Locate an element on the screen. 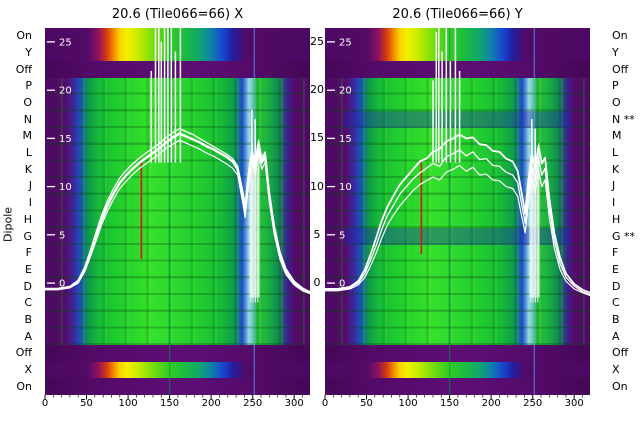 The height and width of the screenshot is (440, 640). dipole-label-left: L is located at coordinates (28, 153).